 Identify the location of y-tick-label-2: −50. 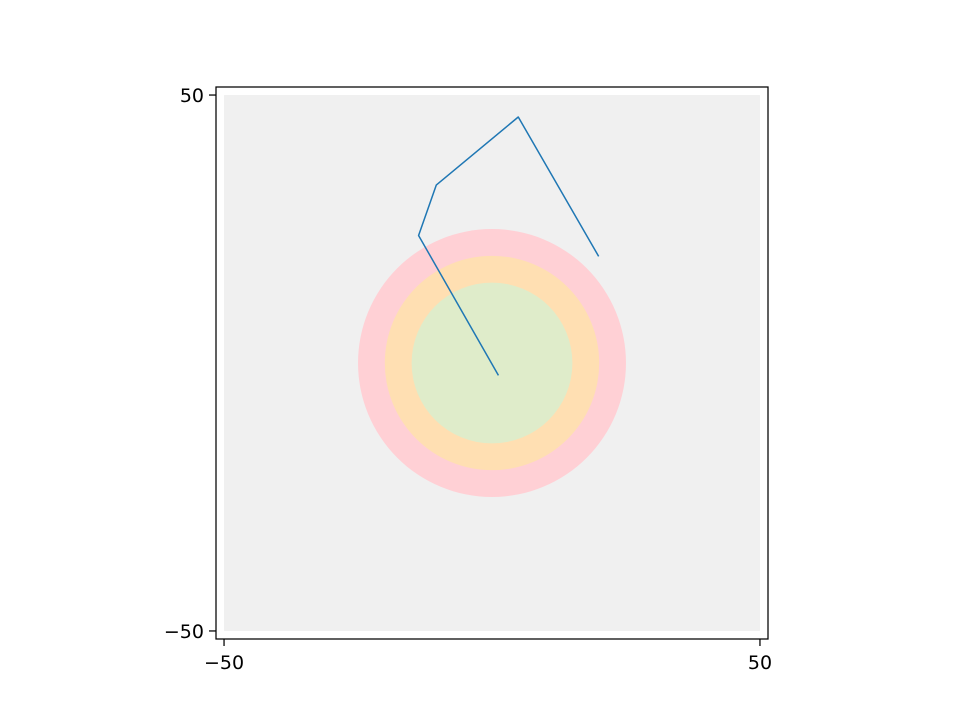
(184, 632).